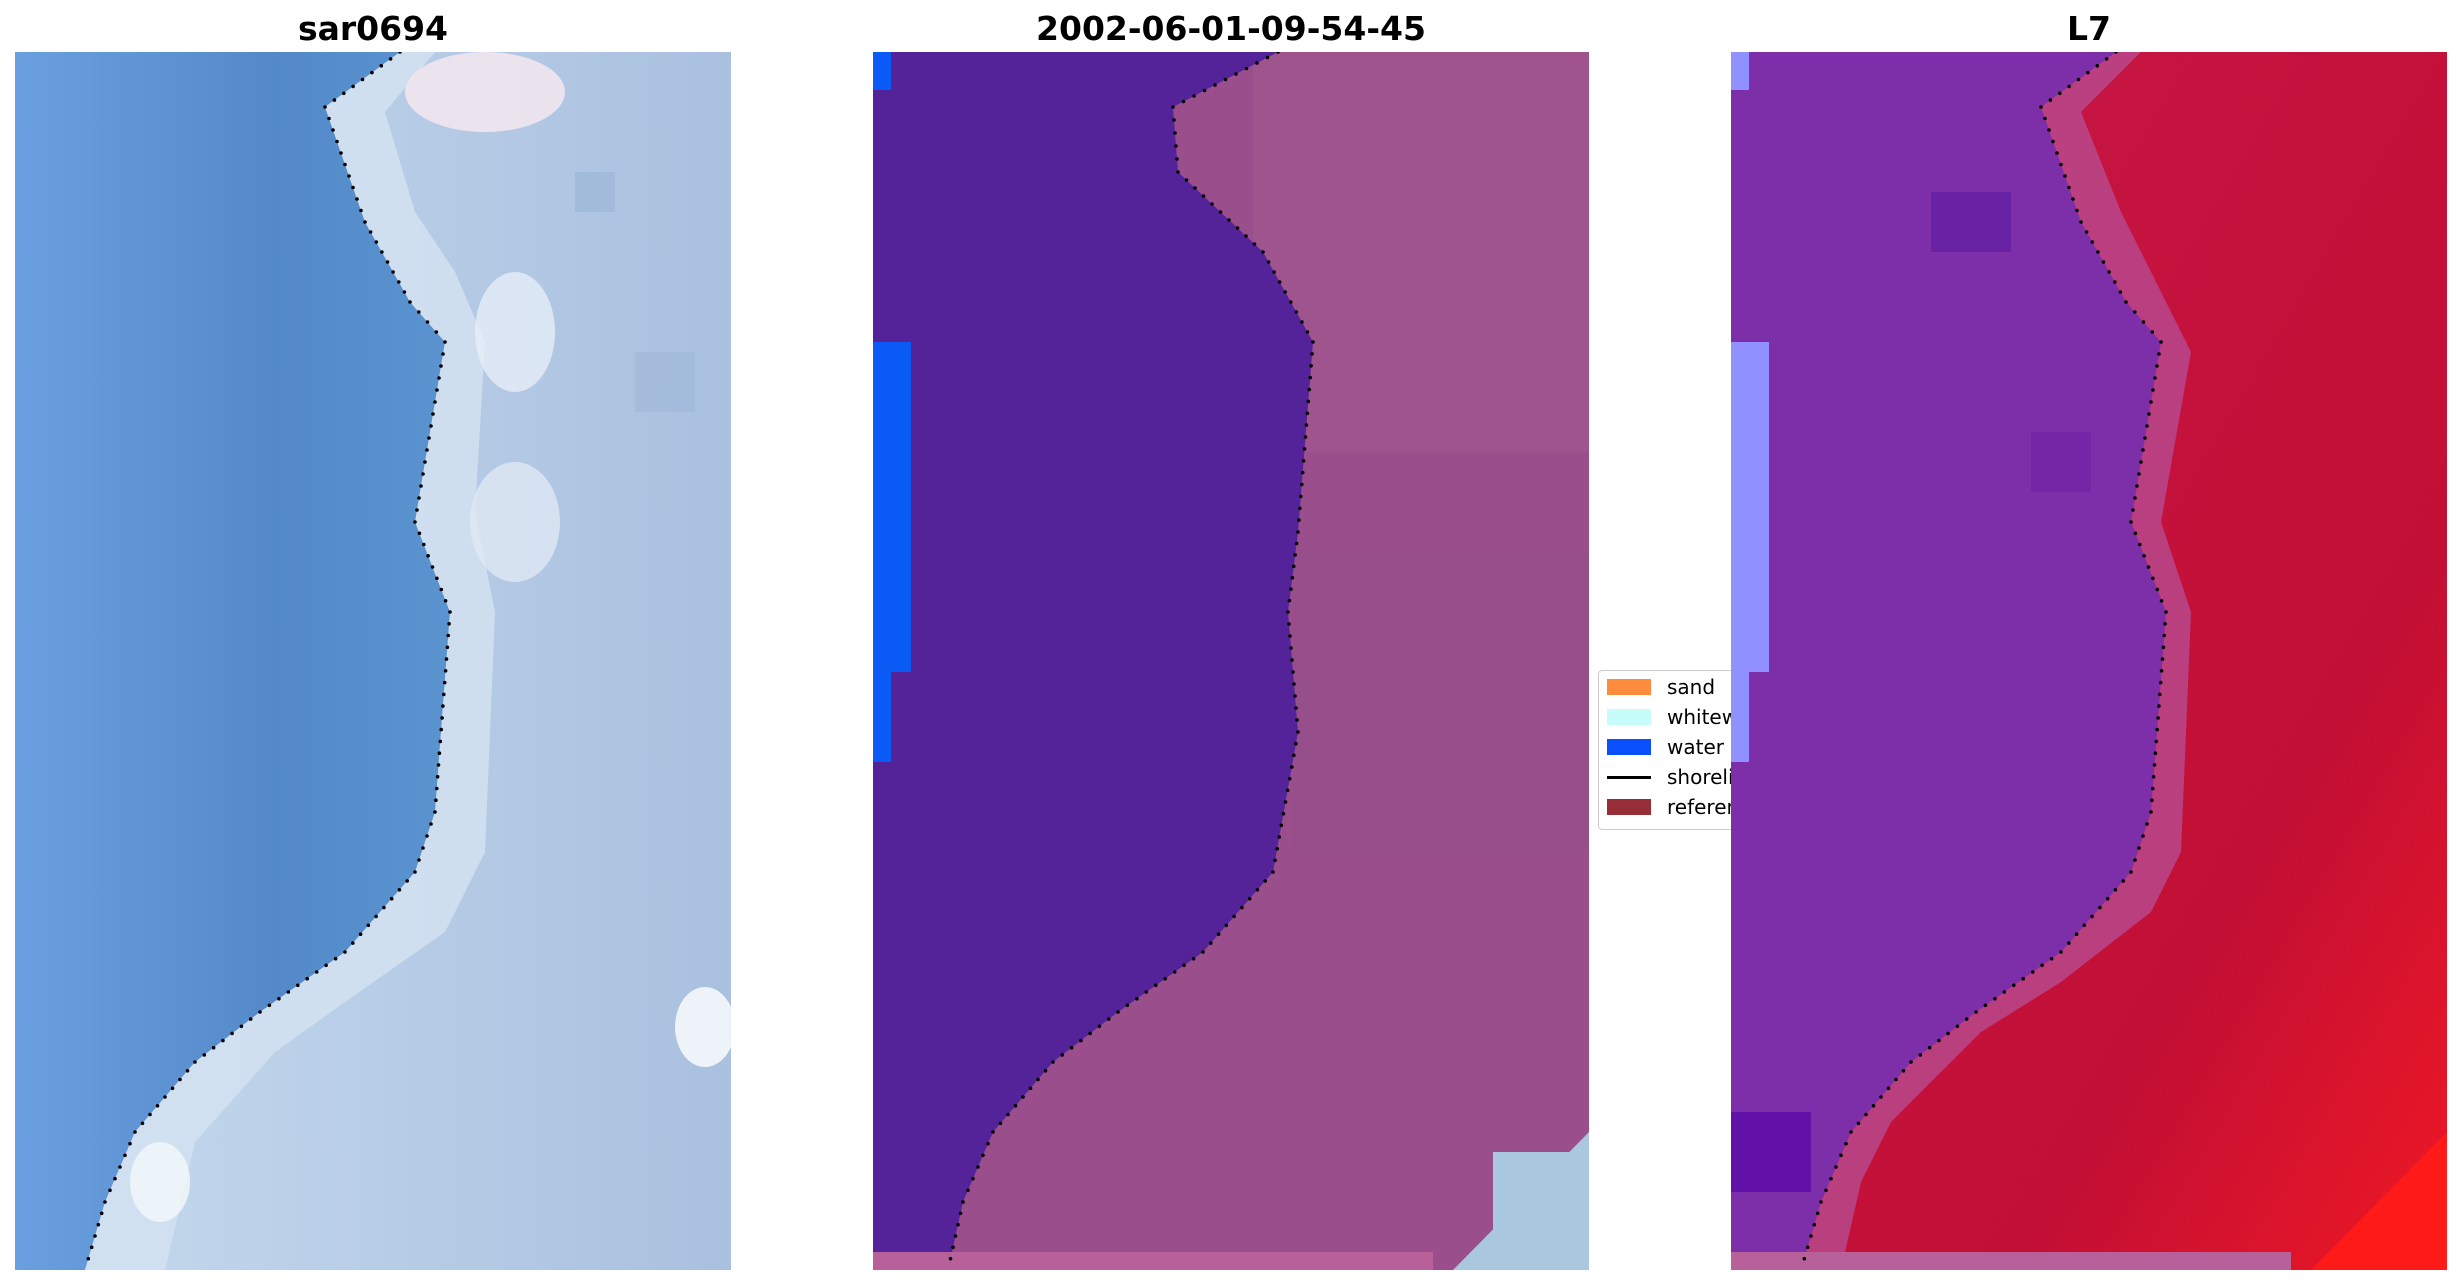  Describe the element at coordinates (1691, 687) in the screenshot. I see `legend-label-sand: sand` at that location.